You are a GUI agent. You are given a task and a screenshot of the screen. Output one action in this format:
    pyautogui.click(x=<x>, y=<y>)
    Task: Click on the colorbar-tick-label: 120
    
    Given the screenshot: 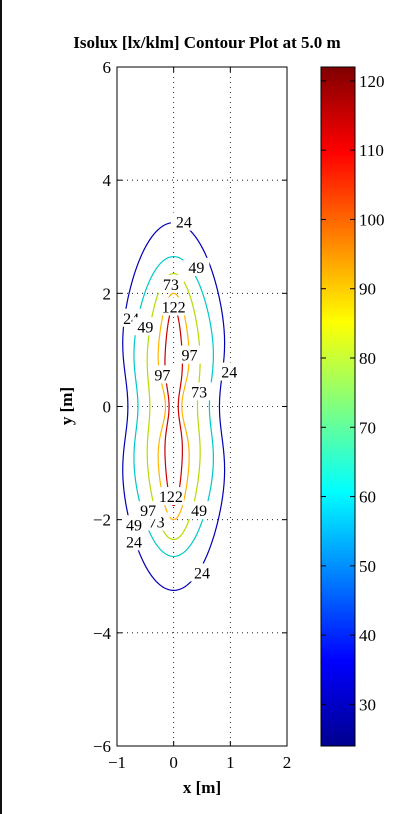 What is the action you would take?
    pyautogui.click(x=372, y=81)
    